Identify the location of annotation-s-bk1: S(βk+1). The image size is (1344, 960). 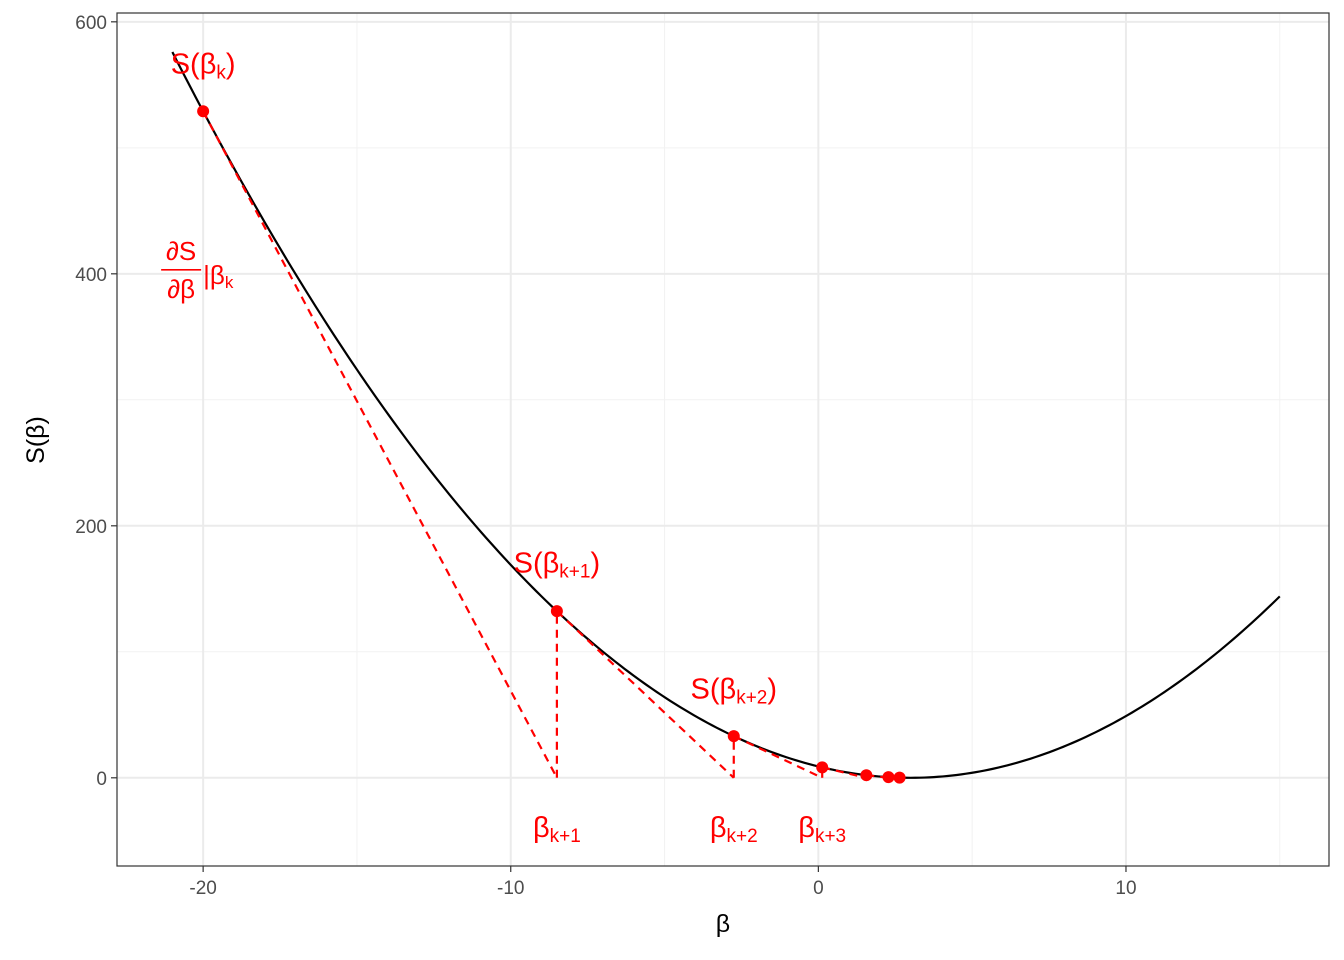
(557, 565).